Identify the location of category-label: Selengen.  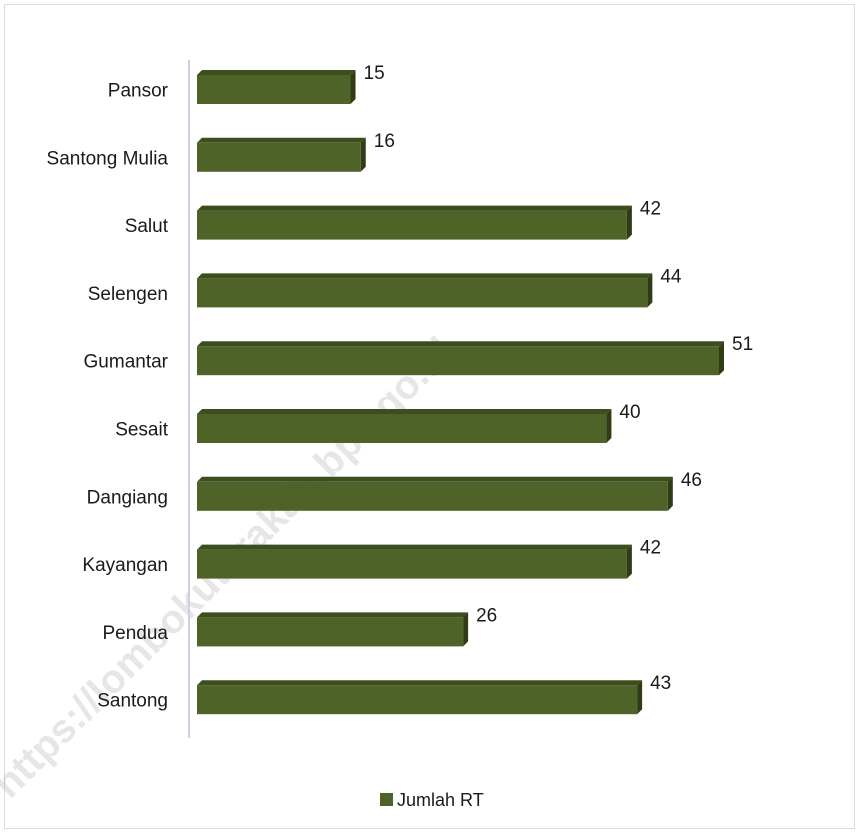
(128, 294).